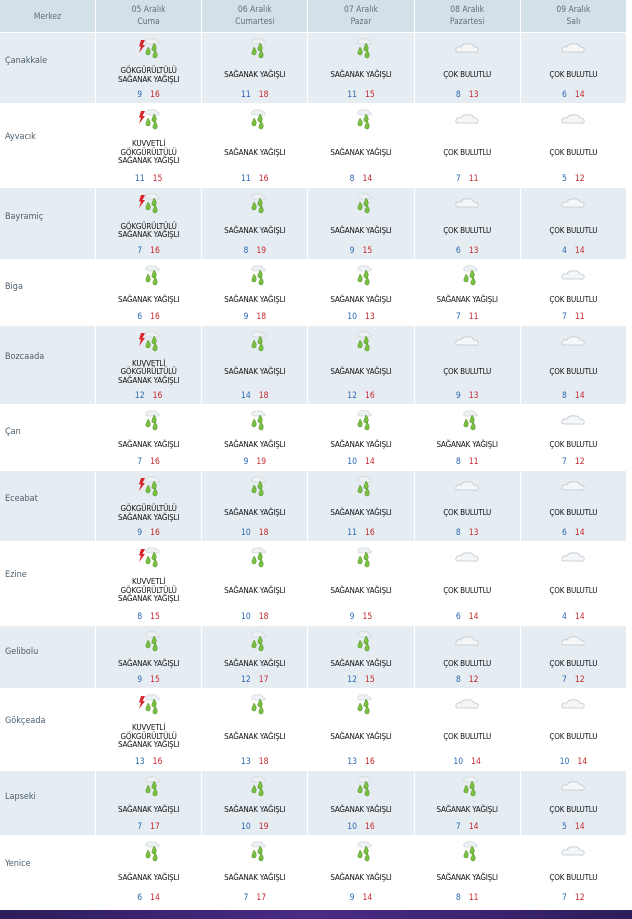  I want to click on forecast-cell: KUVVETLİ GÖKGÜRÜLTÜLÜ SAĞANAK YAĞIŞLI 11 15, so click(148, 145).